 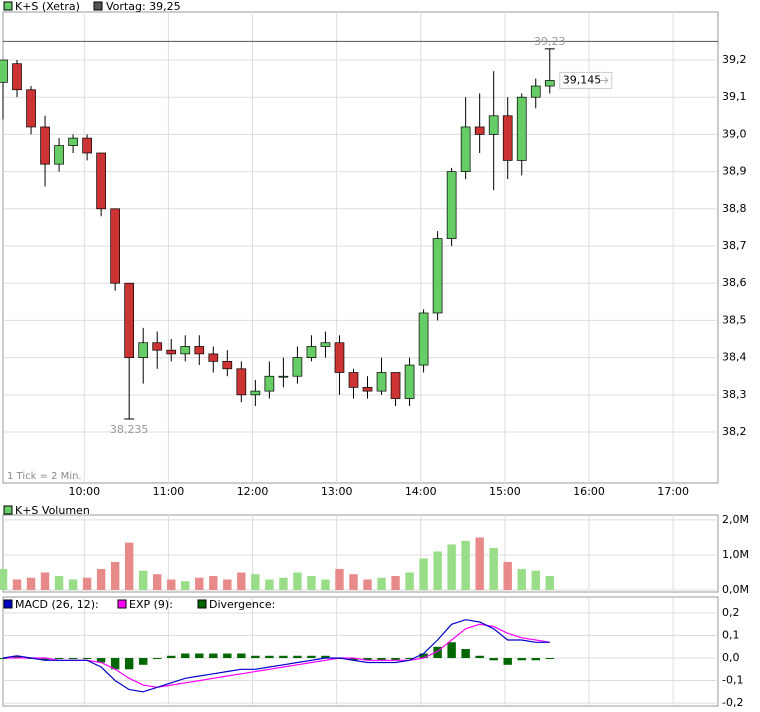 What do you see at coordinates (47, 6) in the screenshot?
I see `legend-label: K+S (Xetra)` at bounding box center [47, 6].